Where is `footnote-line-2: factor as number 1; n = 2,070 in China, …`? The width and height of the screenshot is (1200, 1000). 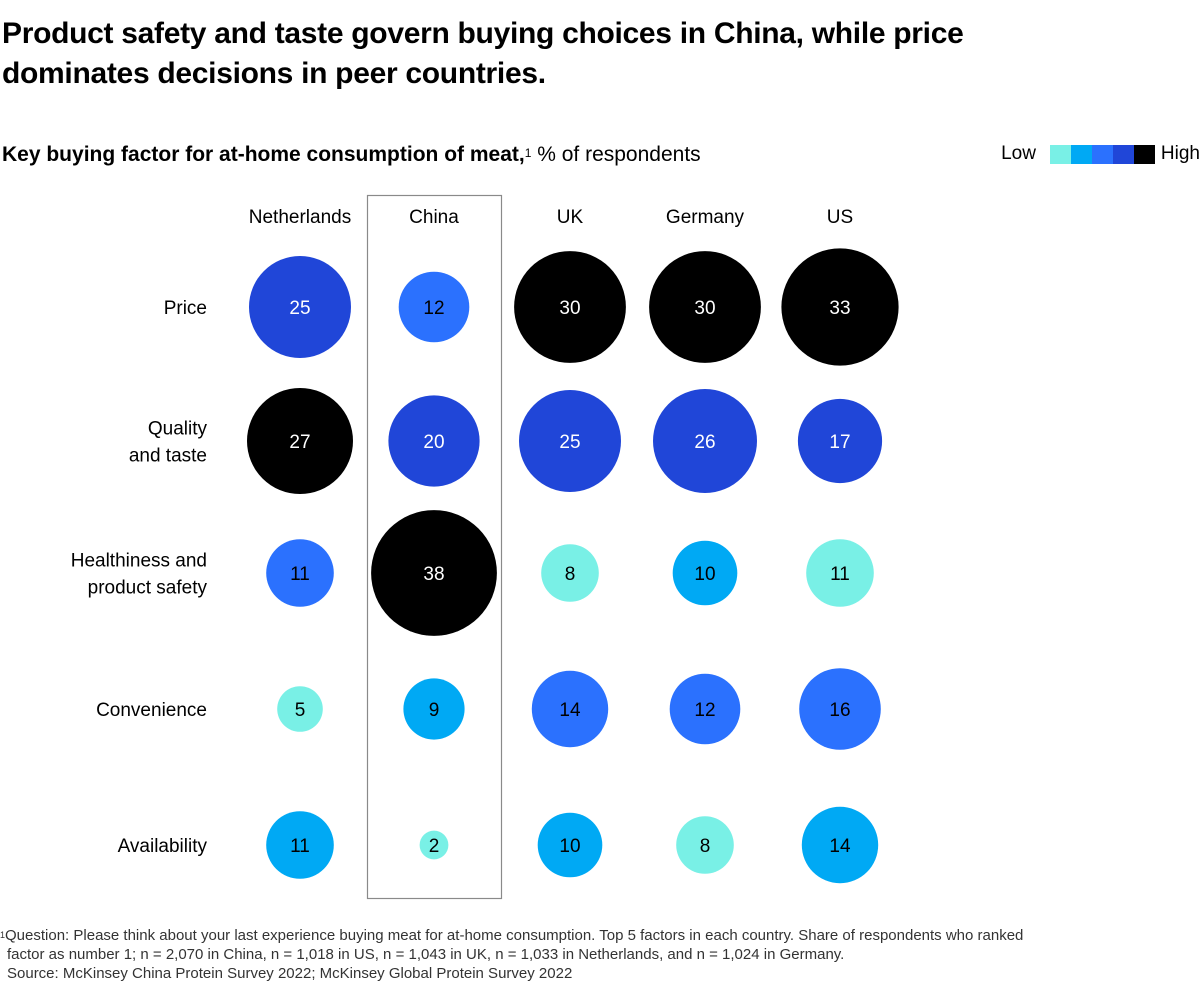
footnote-line-2: factor as number 1; n = 2,070 in China, … is located at coordinates (426, 954).